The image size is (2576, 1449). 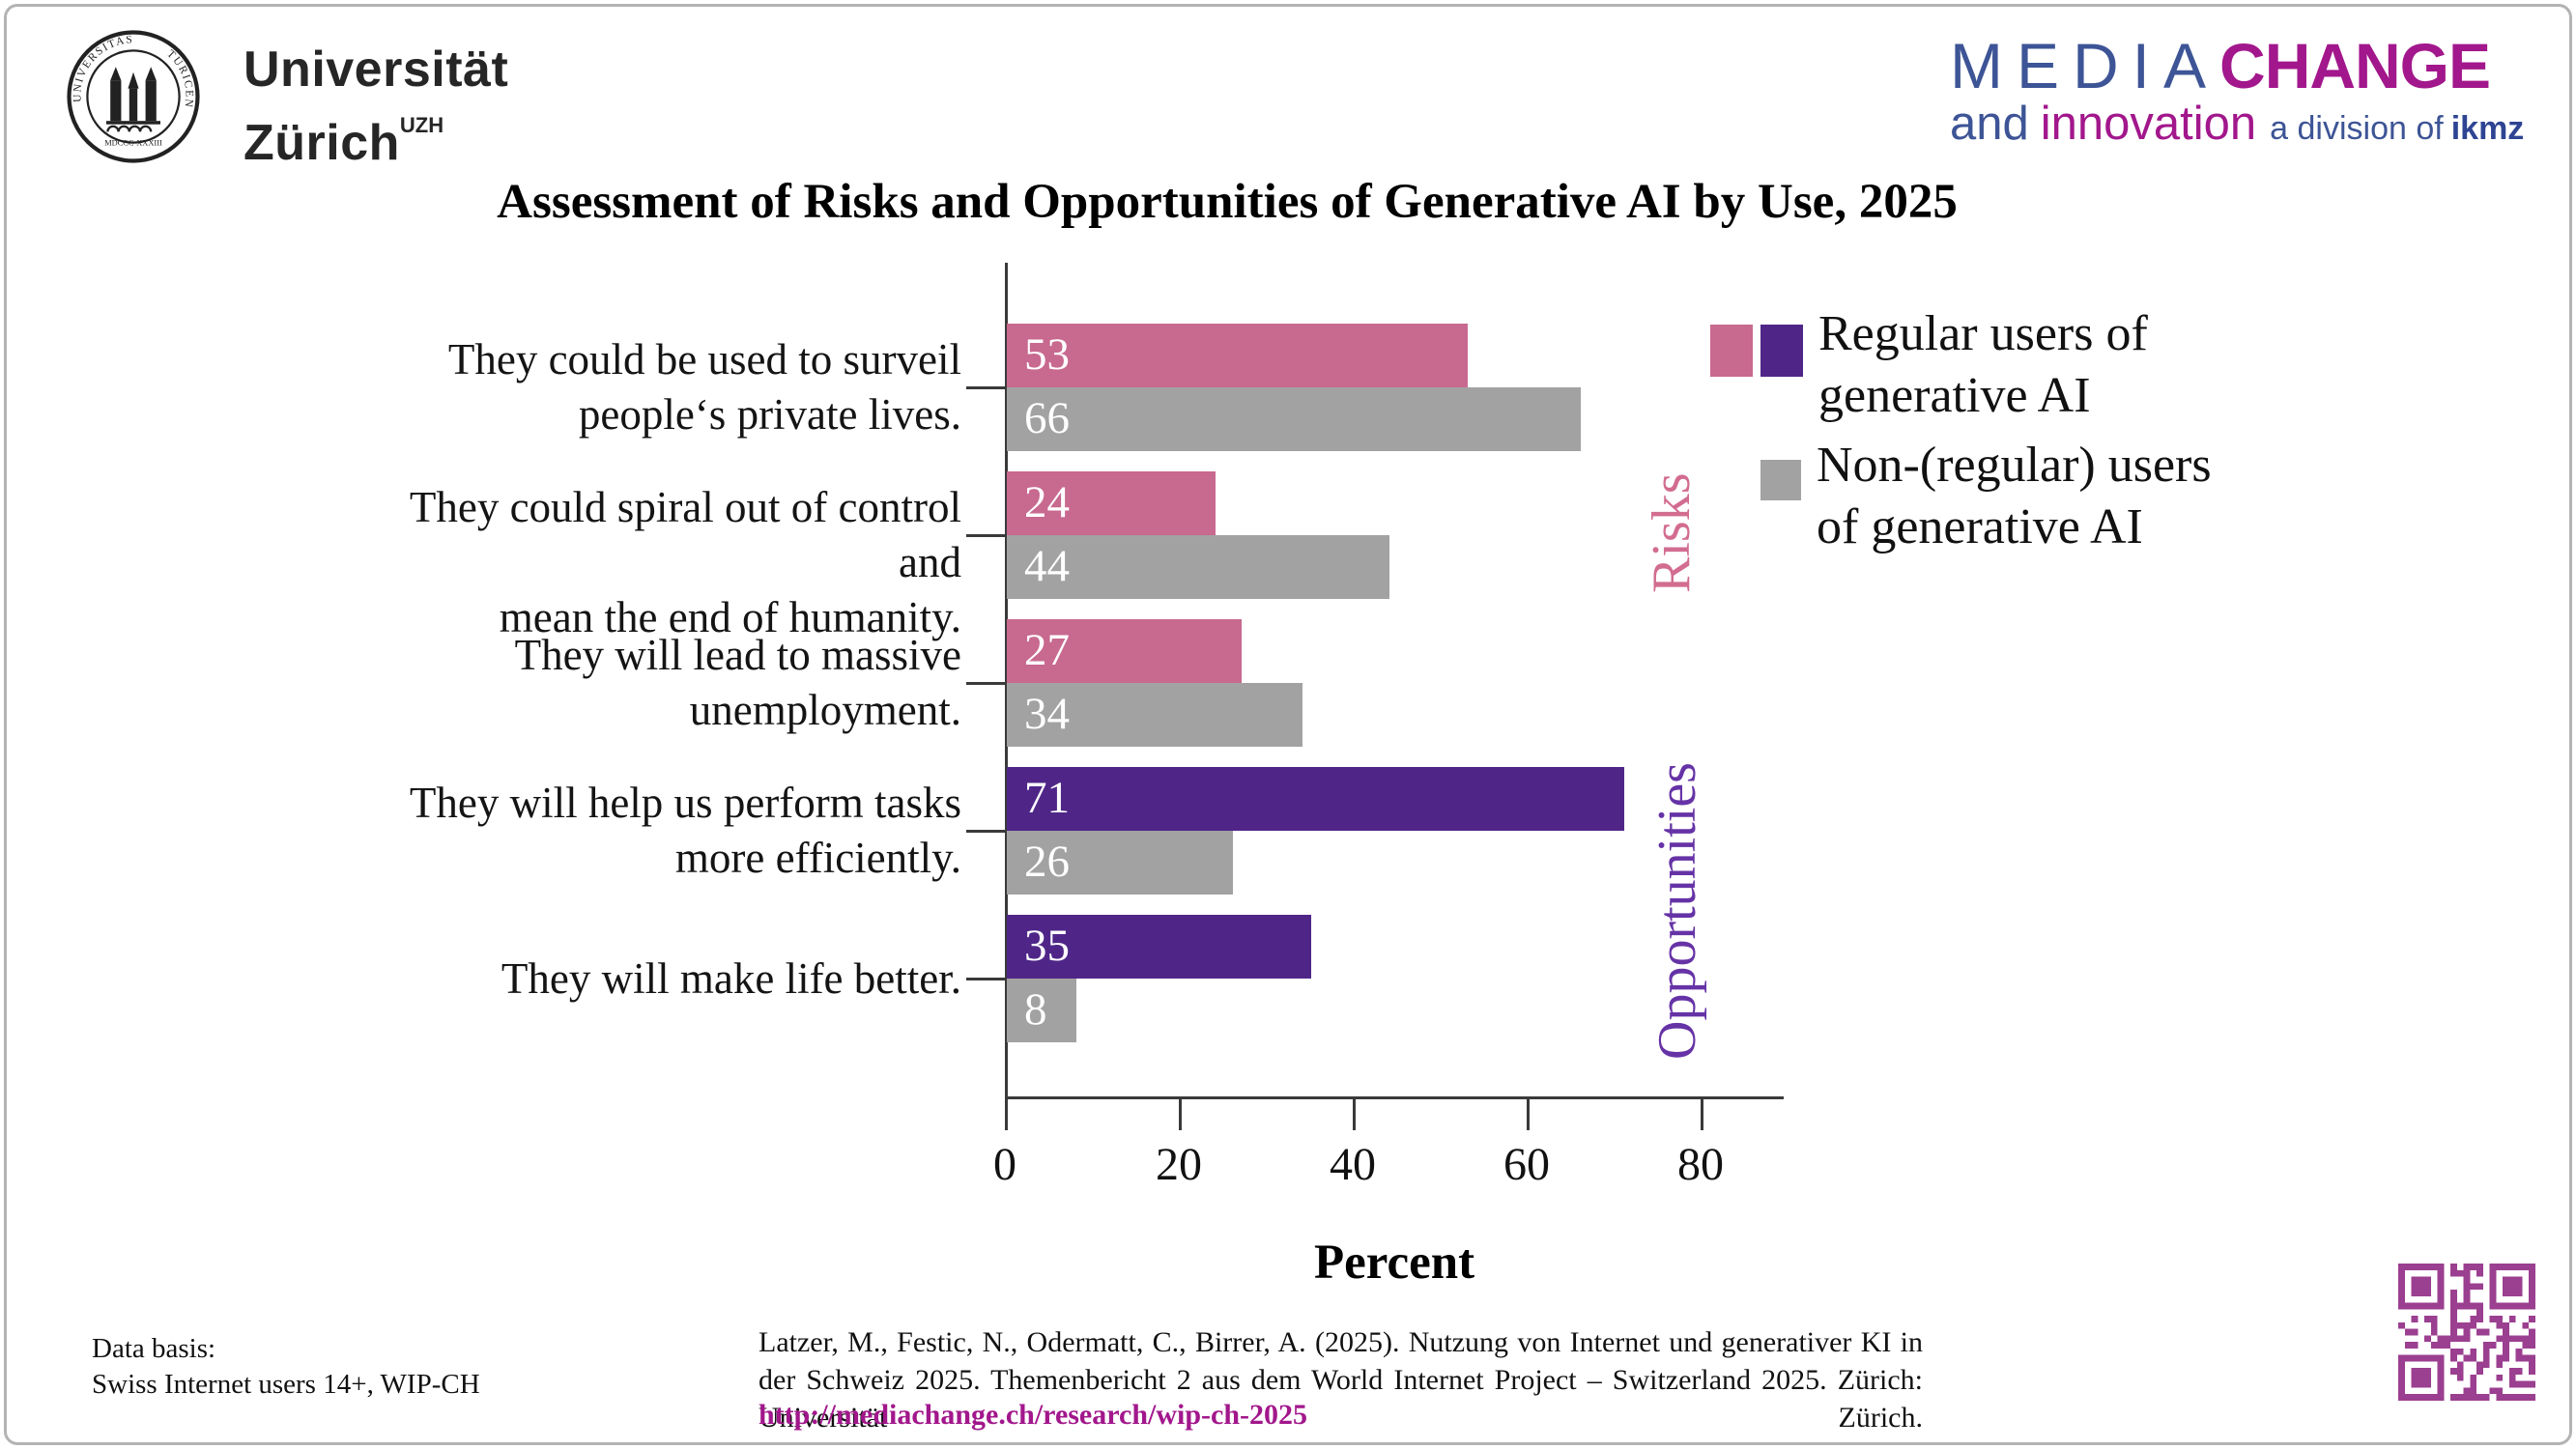 I want to click on bar-value-label: 35, so click(x=1047, y=946).